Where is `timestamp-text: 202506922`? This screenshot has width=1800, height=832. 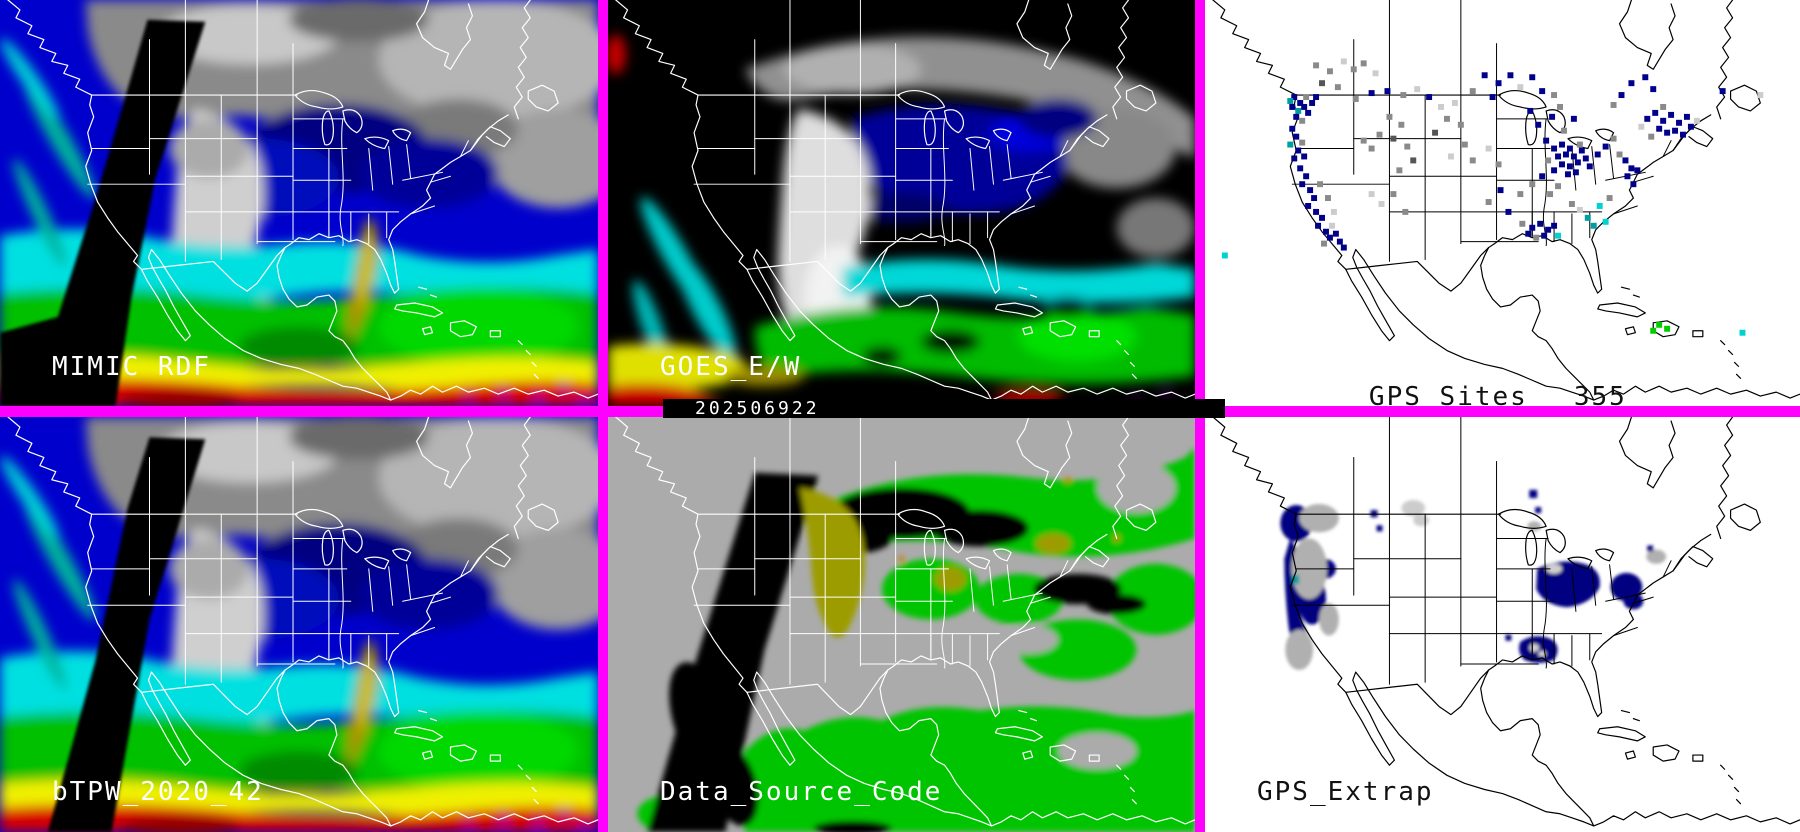 timestamp-text: 202506922 is located at coordinates (757, 408).